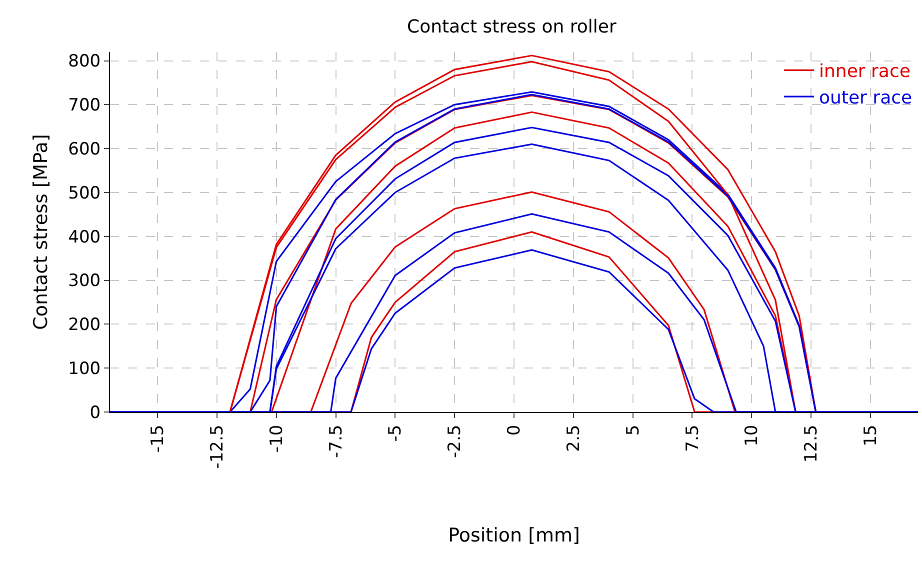  I want to click on chart-title: Contact stress on roller, so click(512, 27).